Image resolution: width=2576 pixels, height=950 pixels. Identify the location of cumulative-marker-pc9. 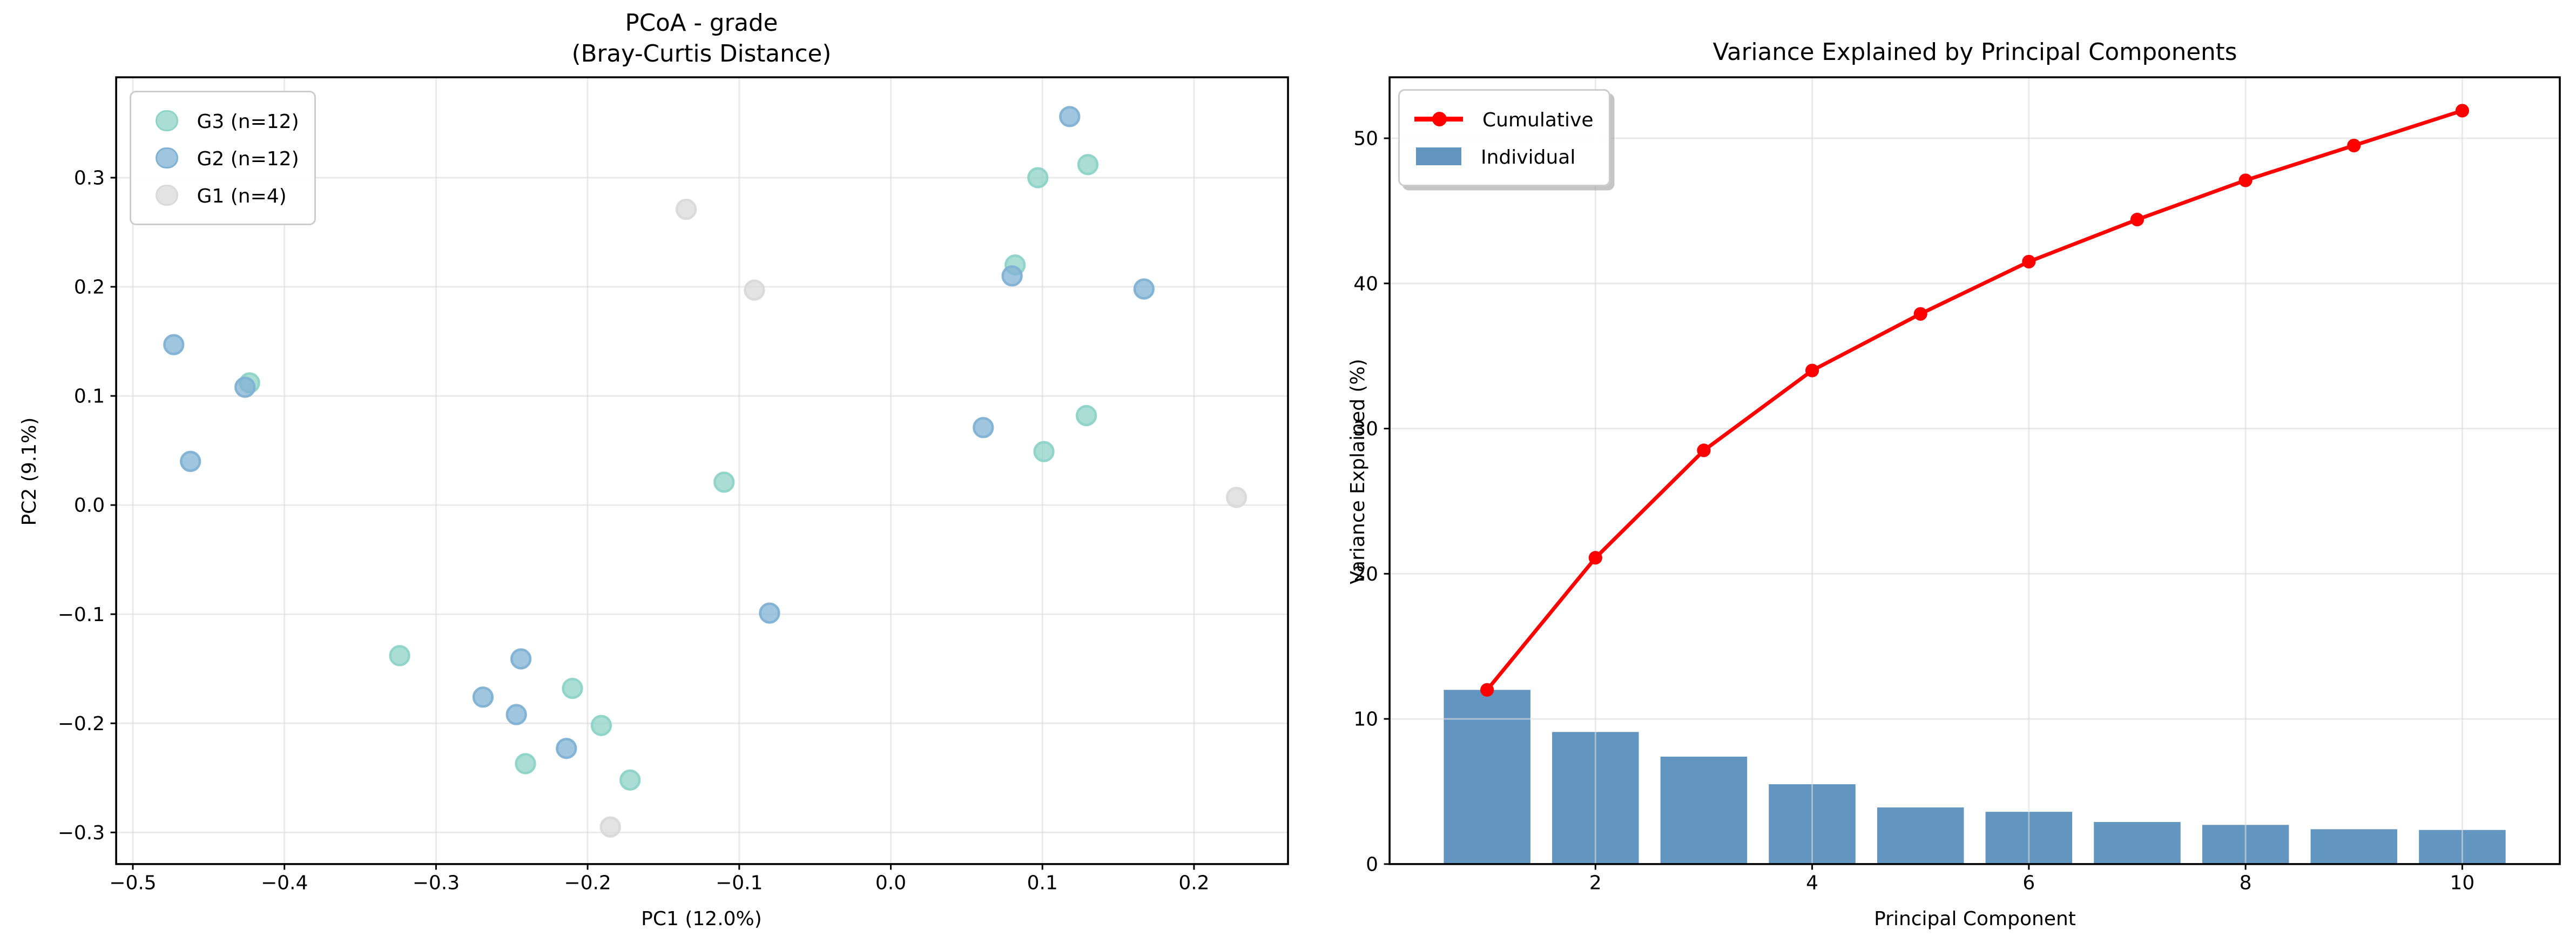
(2354, 145).